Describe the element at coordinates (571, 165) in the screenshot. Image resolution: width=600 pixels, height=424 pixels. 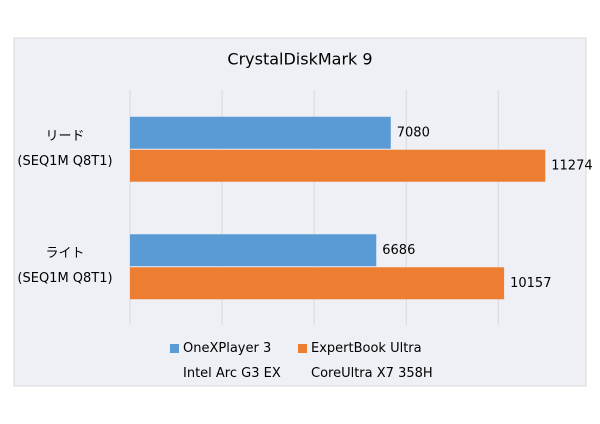
I see `value-label: 11274` at that location.